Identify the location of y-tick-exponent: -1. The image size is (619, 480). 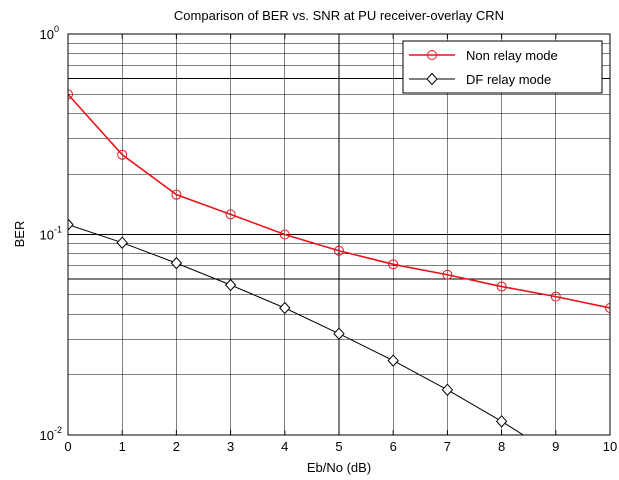
(58, 230).